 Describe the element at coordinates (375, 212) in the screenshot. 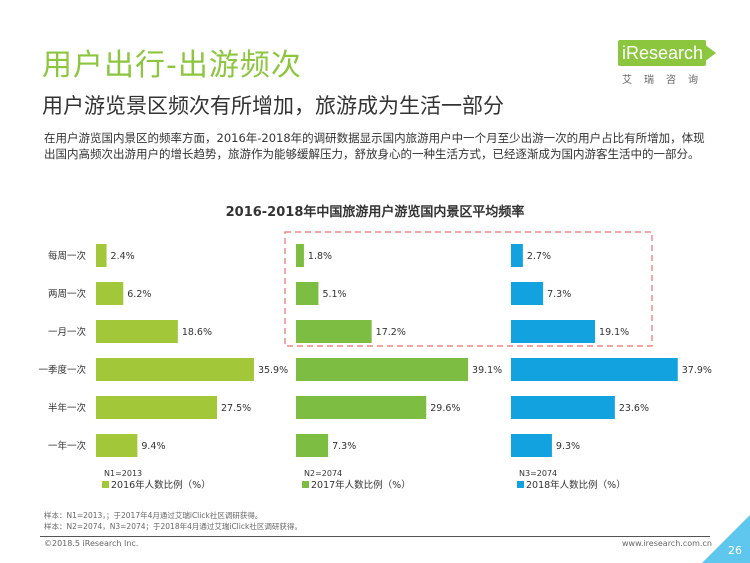

I see `chart-title: 2016-2018年中国旅游用户游览国内景区平均频率` at that location.